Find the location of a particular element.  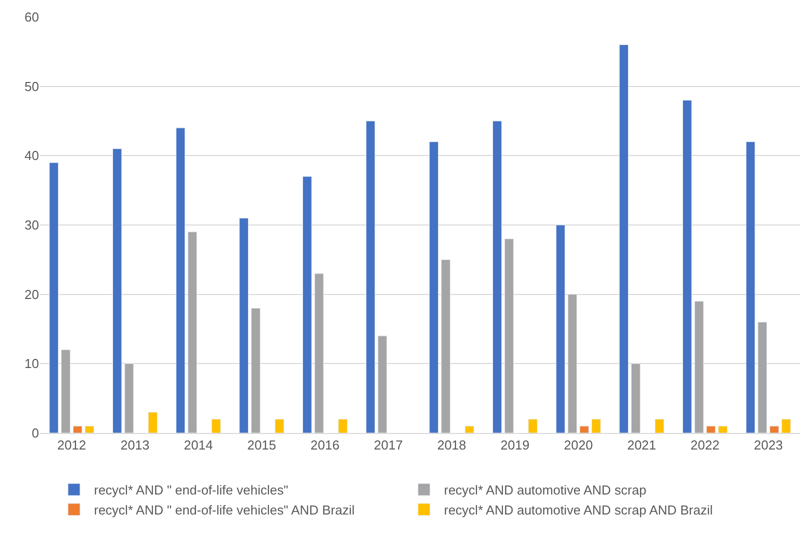

legend-label: recycl* AND automotive AND scrap is located at coordinates (545, 490).